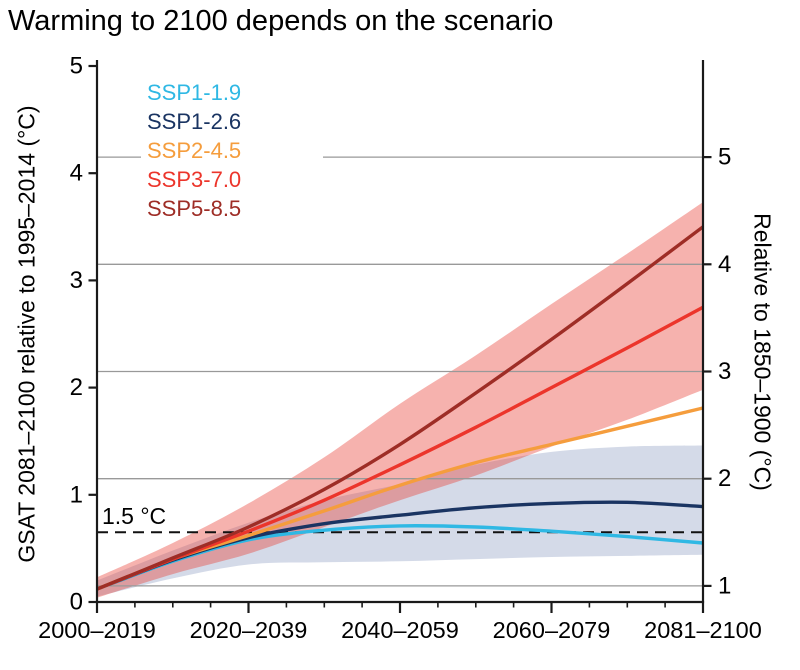 This screenshot has width=800, height=670. What do you see at coordinates (76, 387) in the screenshot?
I see `left-tick-label-2: 2` at bounding box center [76, 387].